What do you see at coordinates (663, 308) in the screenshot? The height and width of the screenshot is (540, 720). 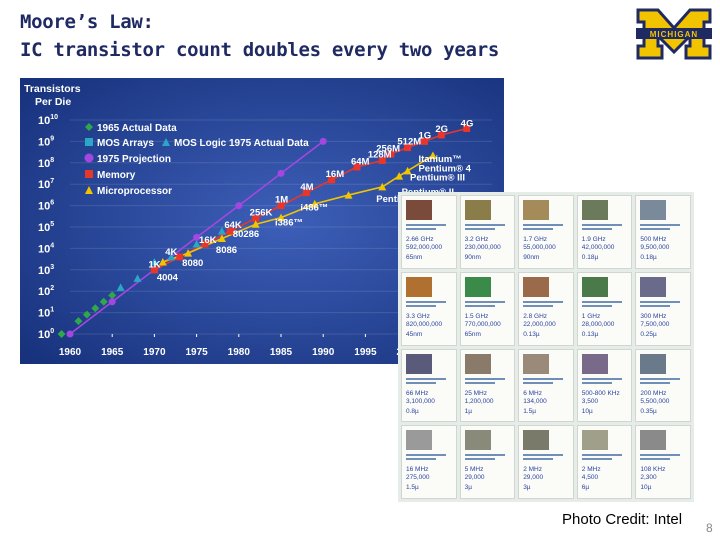 I see `processor-card: 300 MHz 7,500,000 0.25µ` at bounding box center [663, 308].